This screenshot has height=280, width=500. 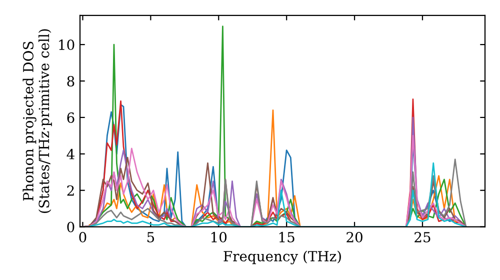 I want to click on y-tick-label: 10, so click(x=66, y=45).